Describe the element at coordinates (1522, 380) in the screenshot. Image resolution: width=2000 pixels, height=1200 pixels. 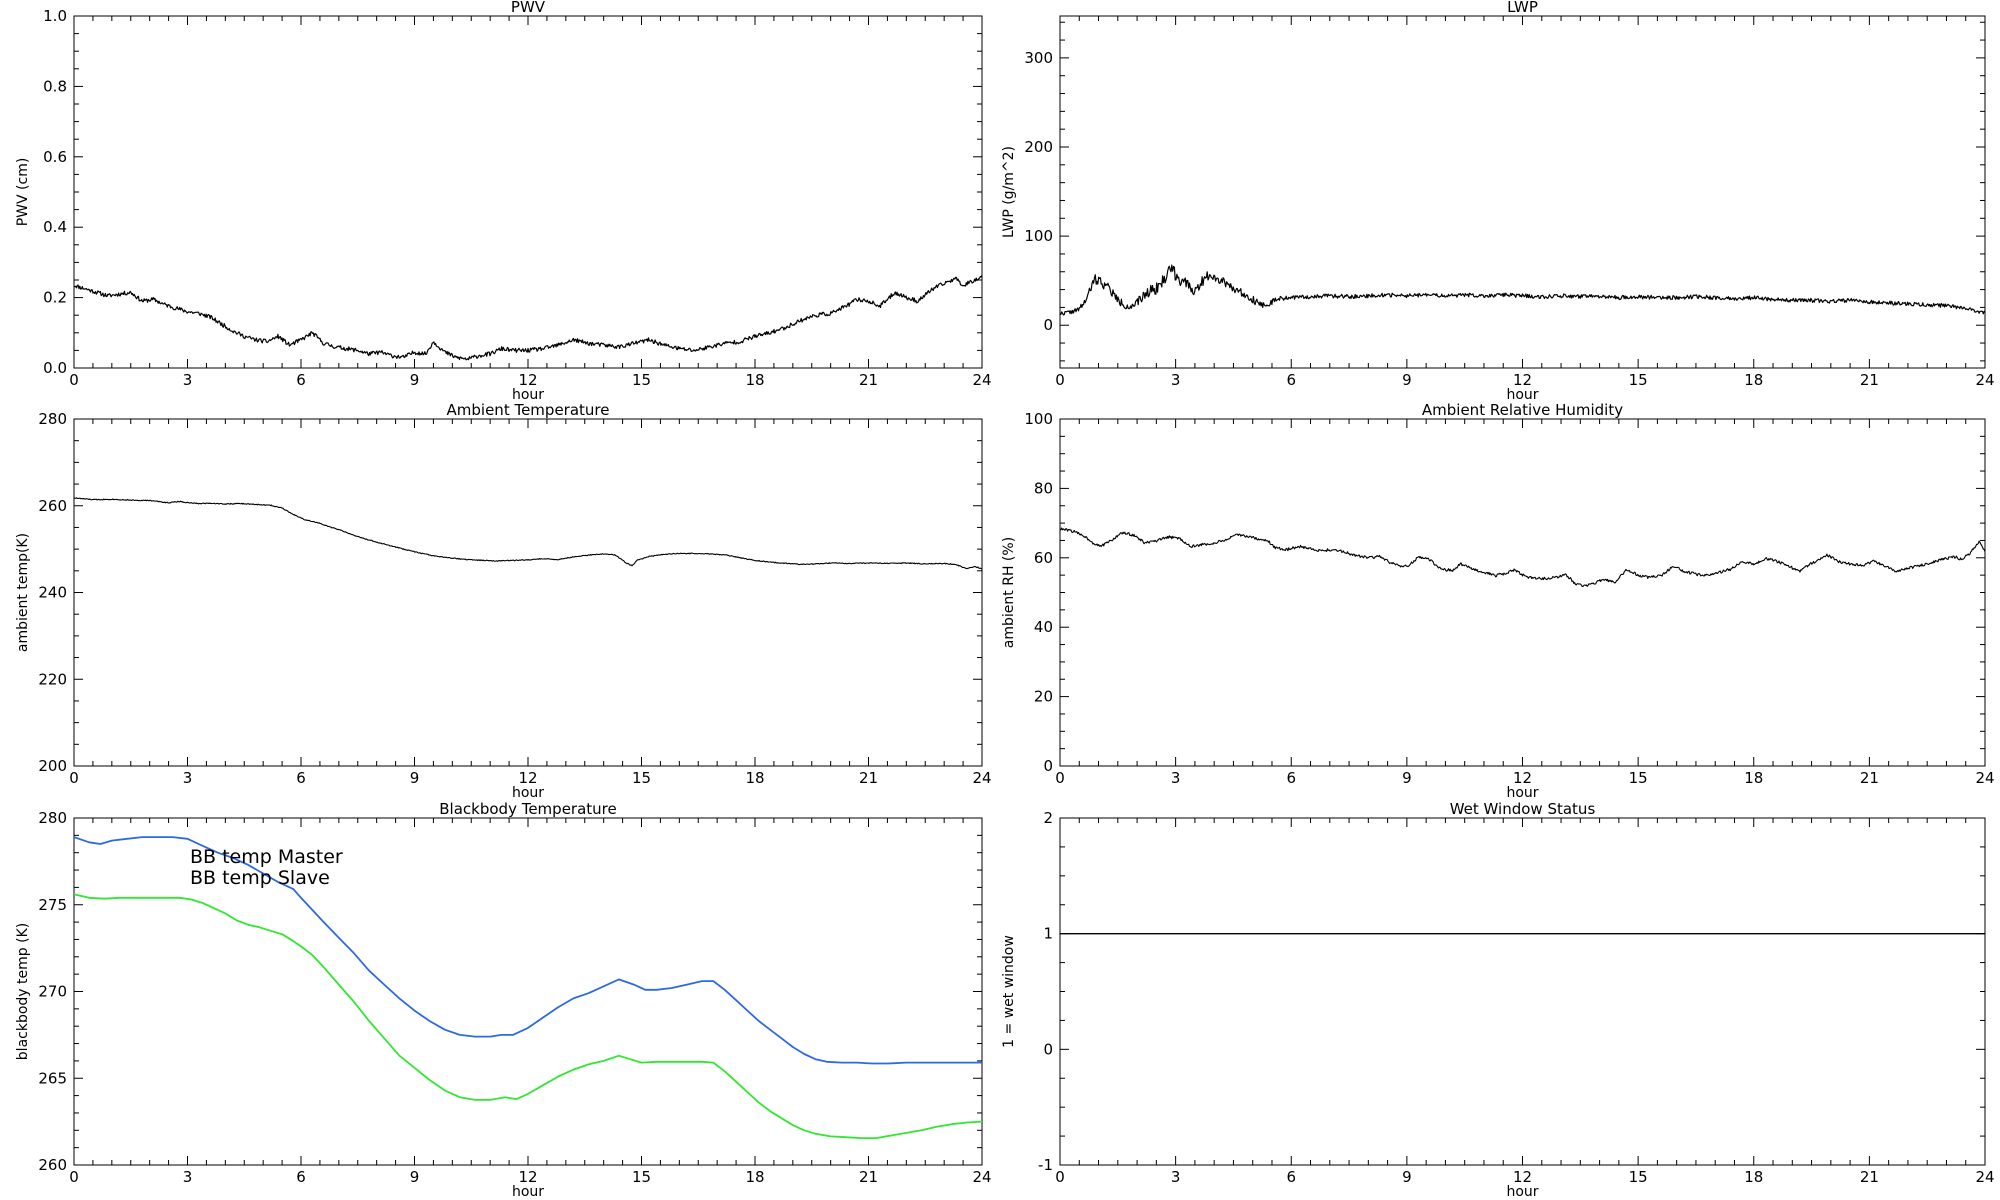
I see `lwp-x-tick-label: 12` at that location.